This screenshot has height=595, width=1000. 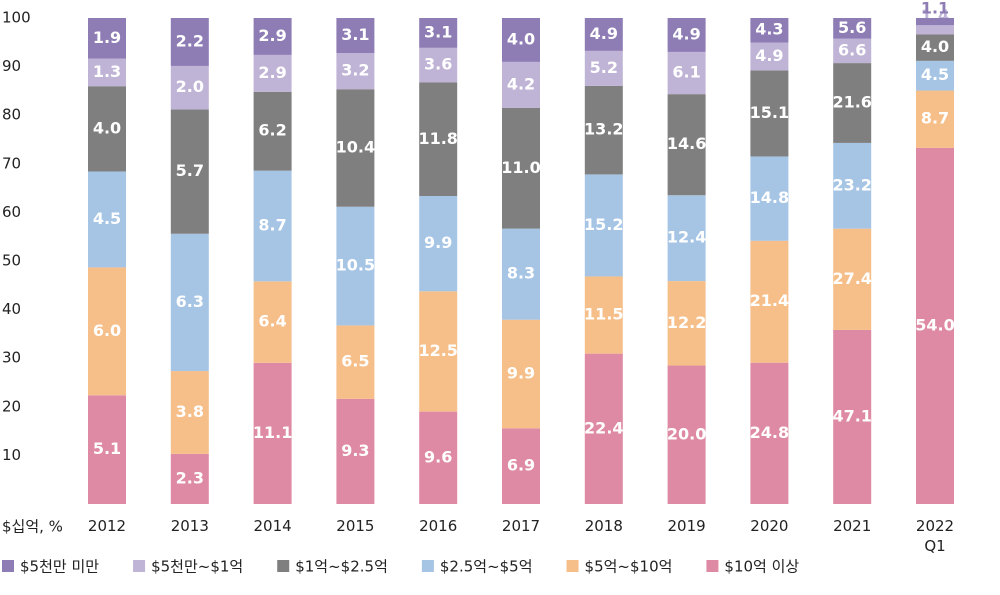 I want to click on y-axis-label: $십억, %, so click(x=32, y=527).